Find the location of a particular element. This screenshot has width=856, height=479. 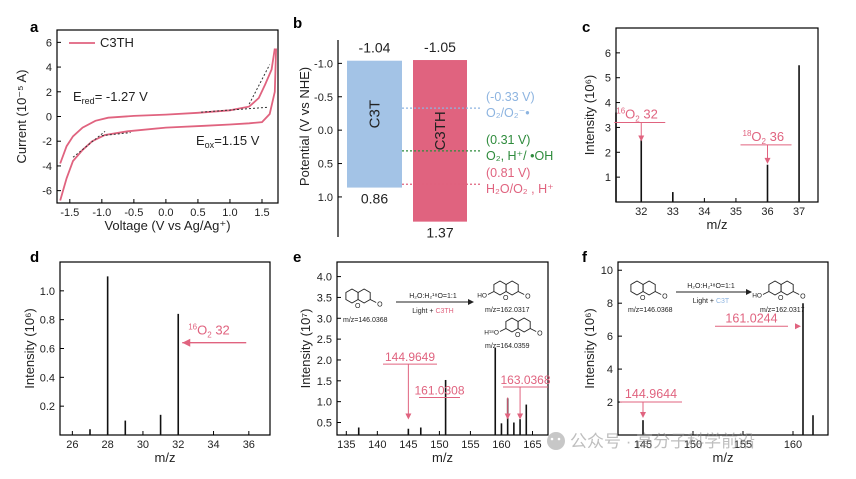

x-tick-label: 145 is located at coordinates (408, 445).